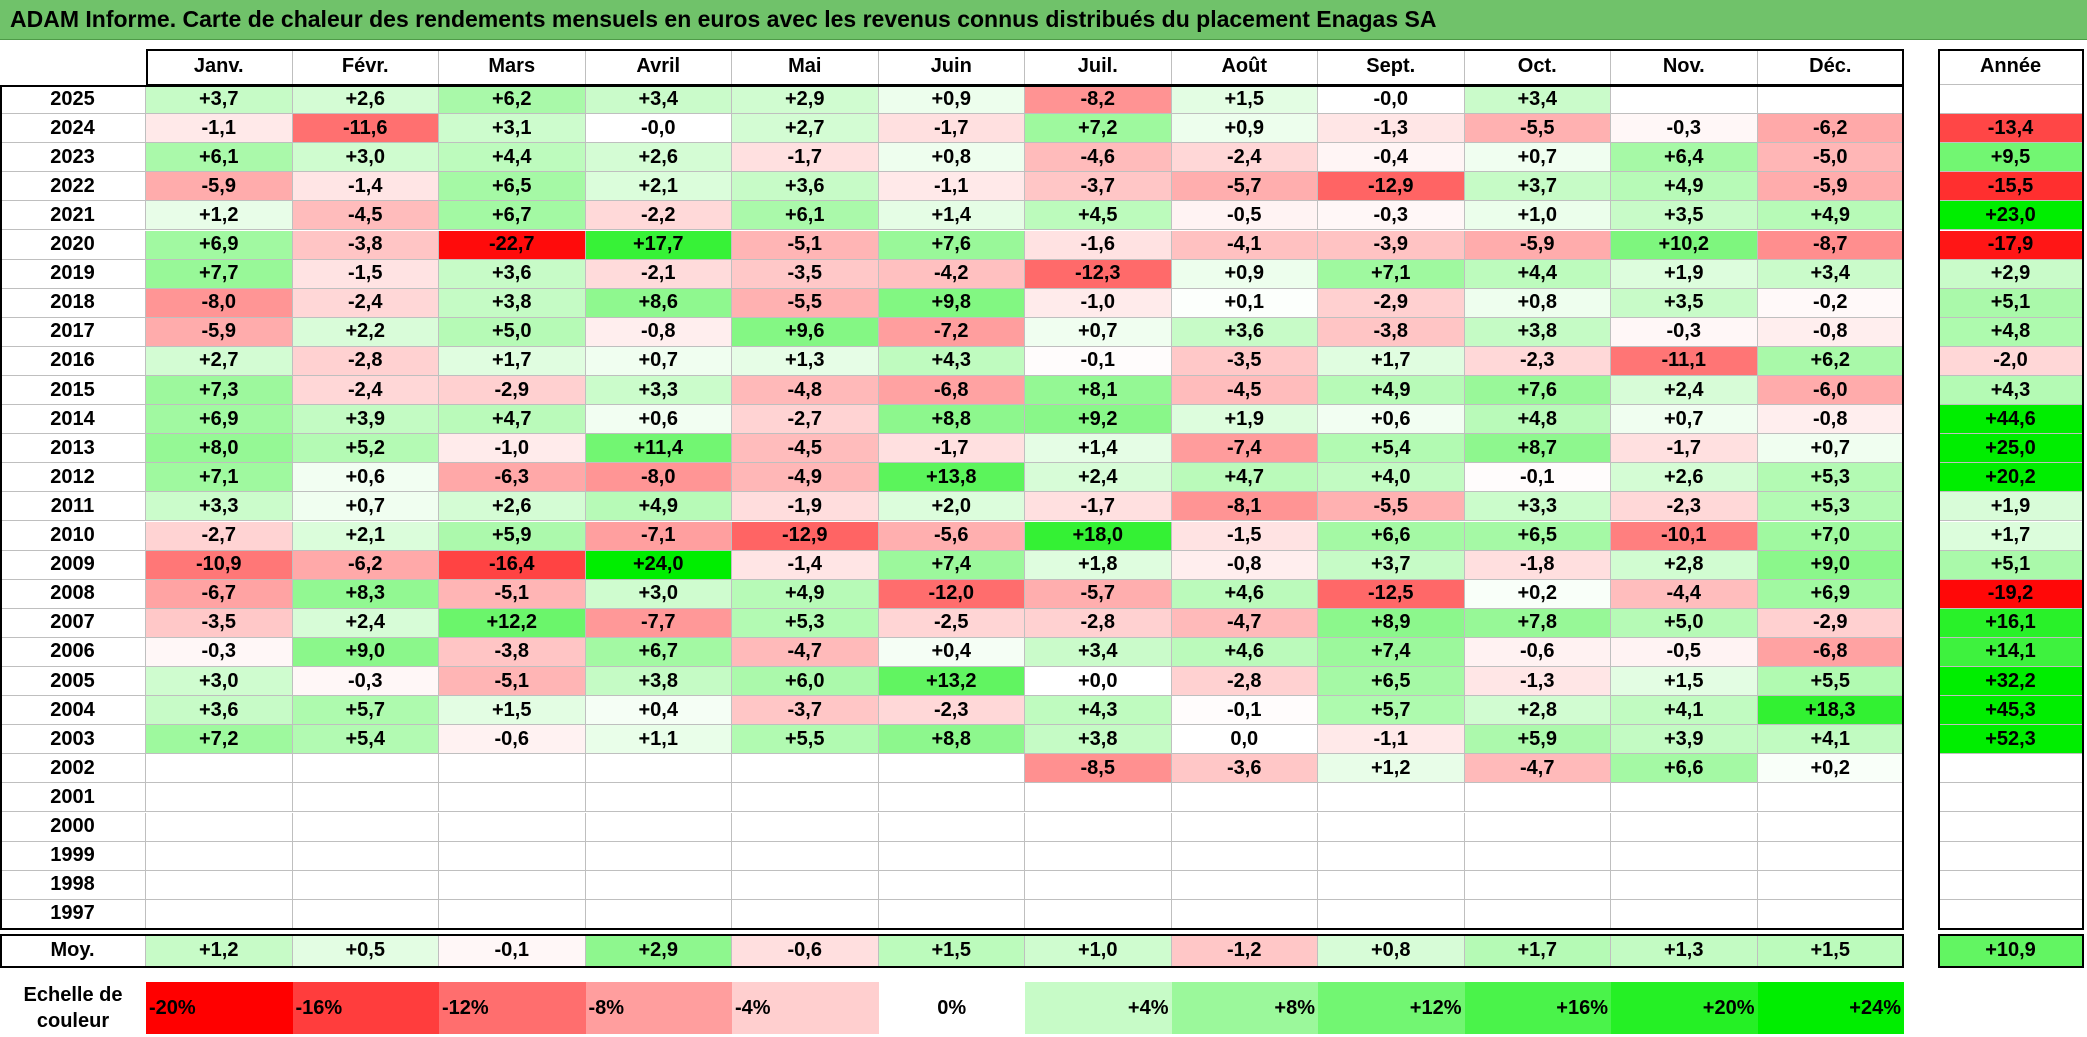  Describe the element at coordinates (658, 594) in the screenshot. I see `heatmap-cell: +3,0` at that location.